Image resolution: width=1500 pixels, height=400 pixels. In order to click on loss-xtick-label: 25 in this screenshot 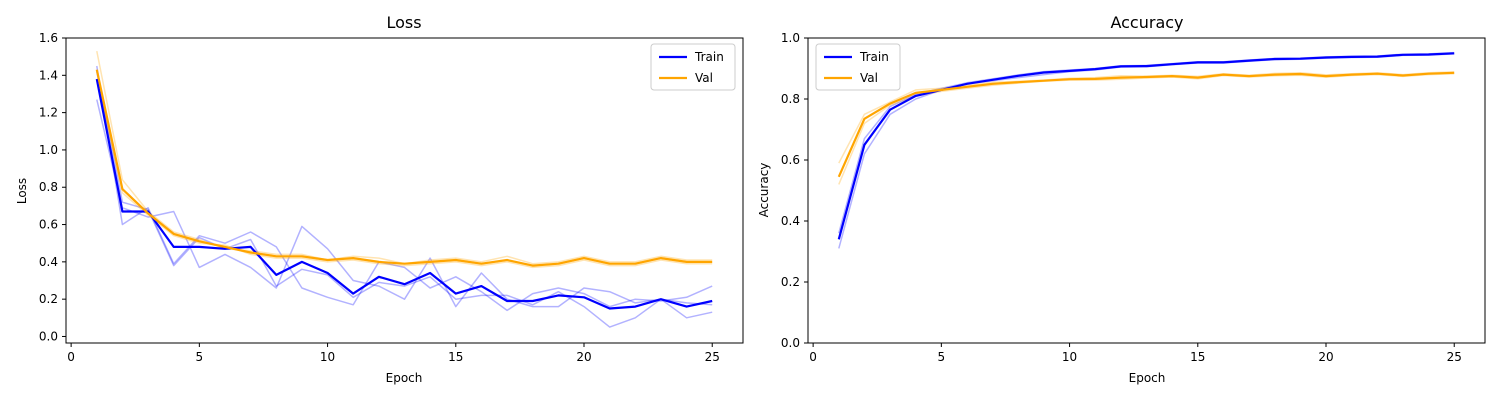, I will do `click(712, 357)`.